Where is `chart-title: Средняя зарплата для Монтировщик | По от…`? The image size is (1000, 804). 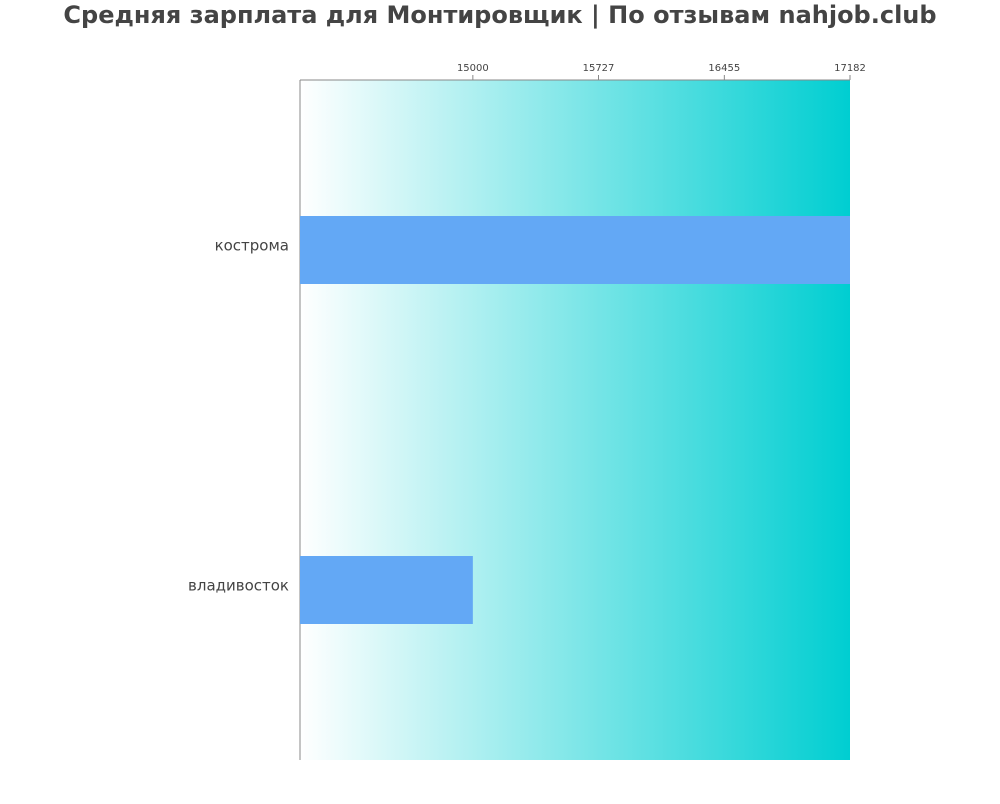 chart-title: Средняя зарплата для Монтировщик | По от… is located at coordinates (499, 15).